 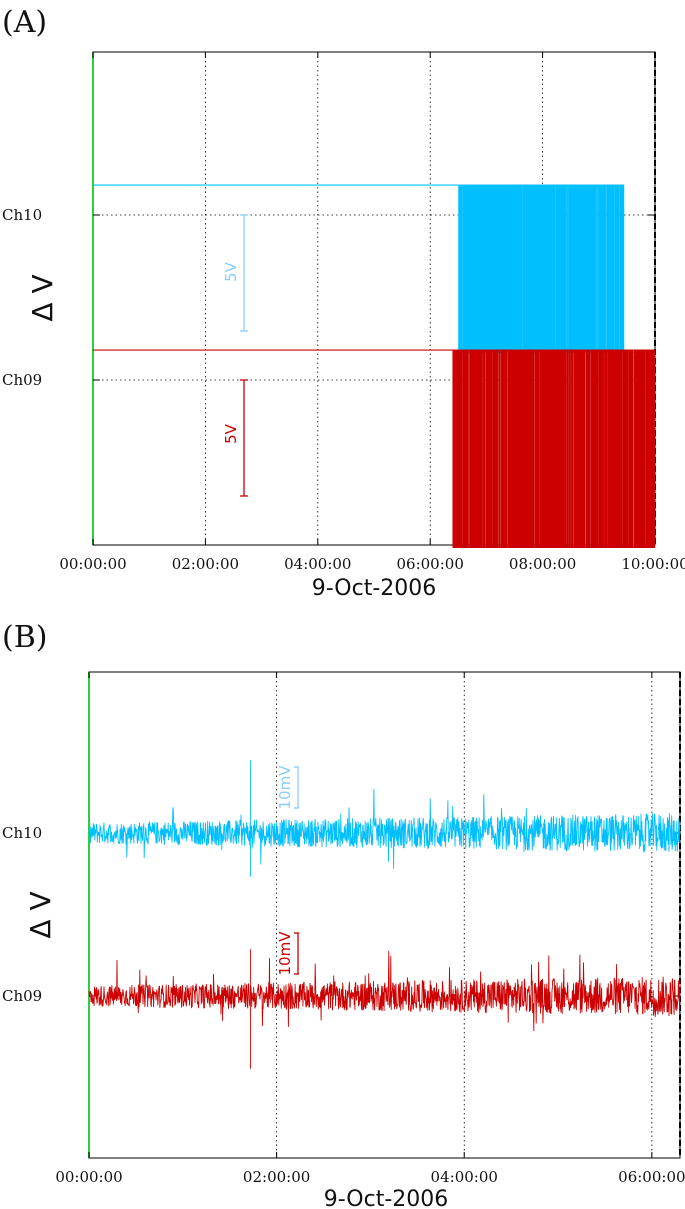 I want to click on panel-label: (A), so click(x=24, y=22).